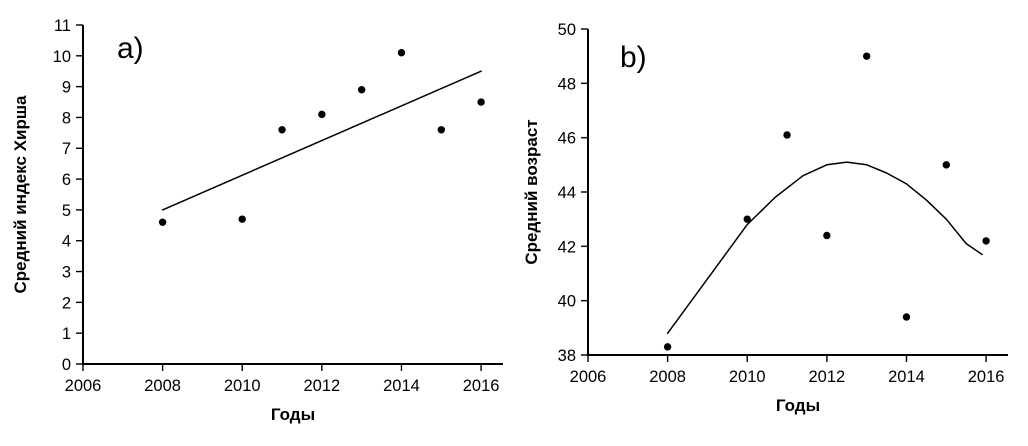 The height and width of the screenshot is (446, 1028). I want to click on y-tick-label: 0, so click(66, 365).